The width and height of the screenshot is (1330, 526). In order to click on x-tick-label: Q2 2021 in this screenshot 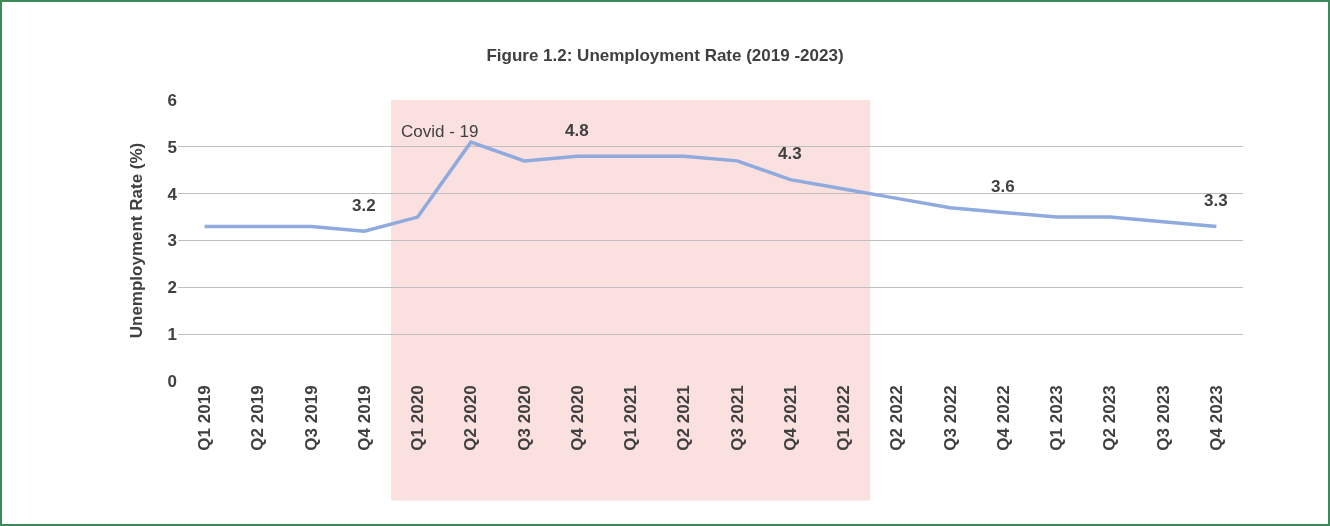, I will do `click(684, 418)`.